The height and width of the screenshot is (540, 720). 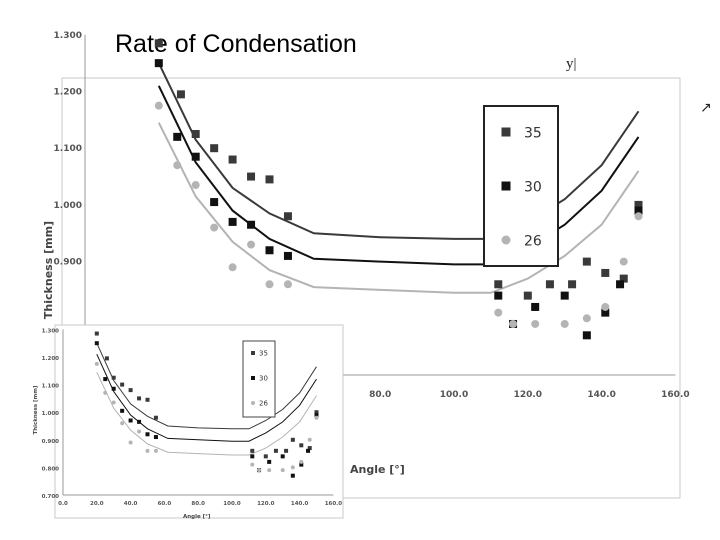 I want to click on main-legend-box, so click(x=521, y=186).